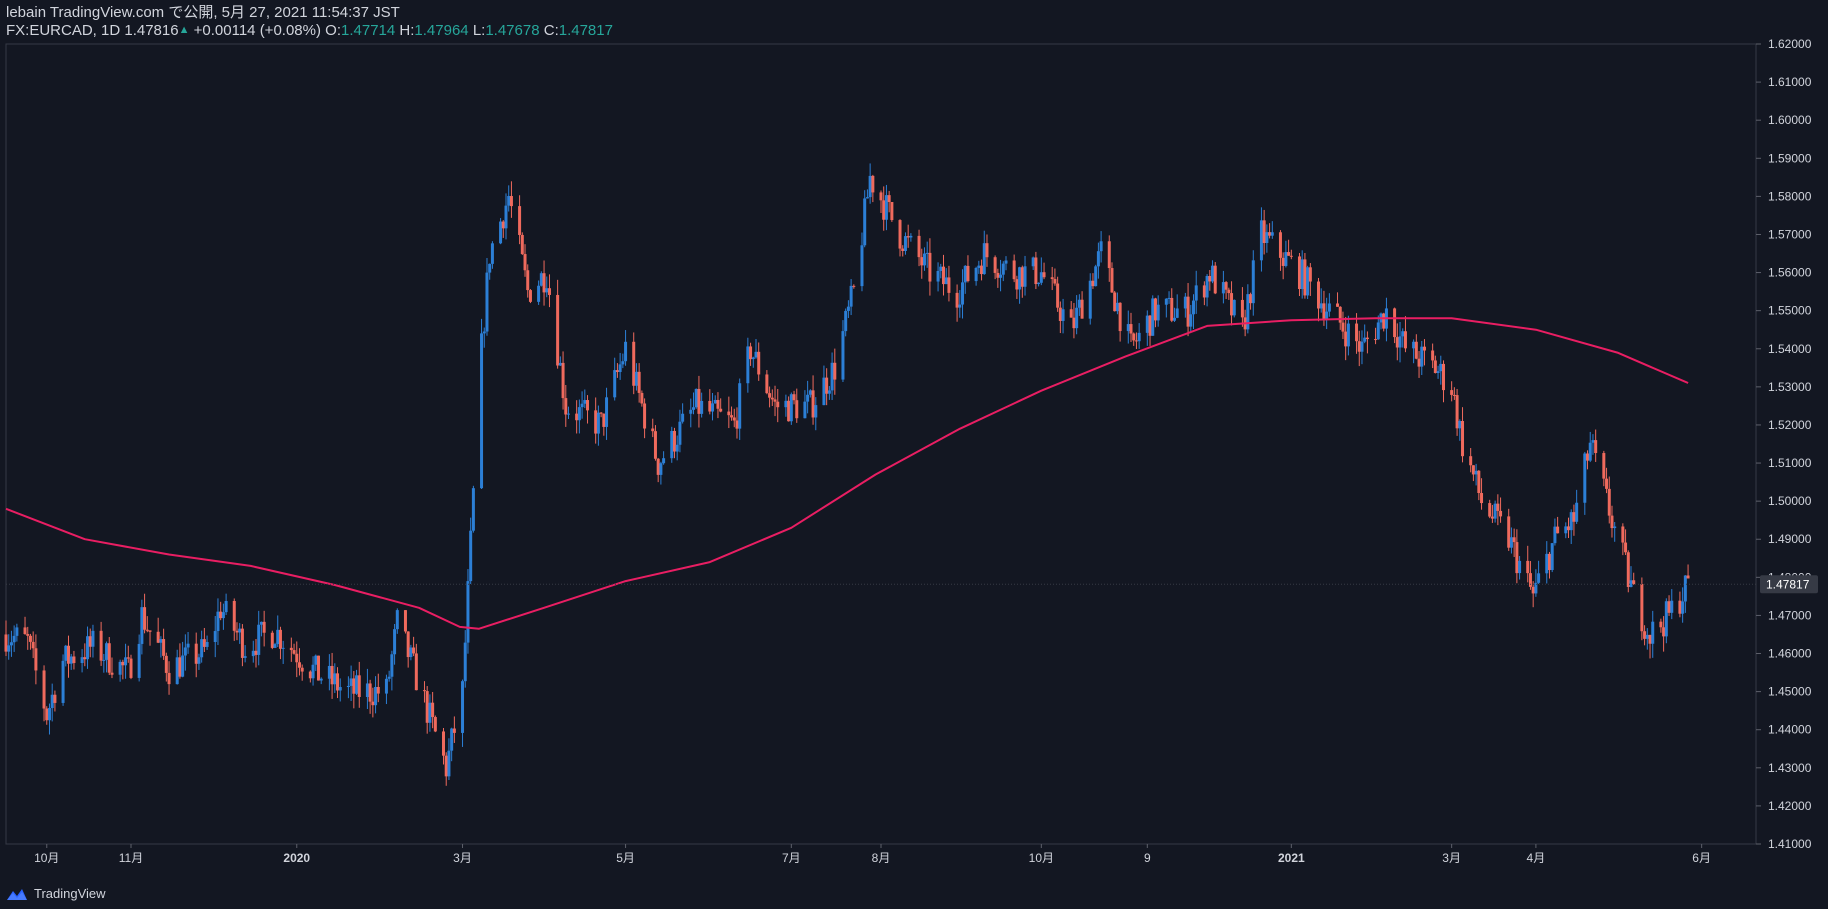  Describe the element at coordinates (872, 854) in the screenshot. I see `time-axis: 10月 11月 2020 3月 5月 7月 8月 10月 9 2021 3月 4月 6月` at that location.